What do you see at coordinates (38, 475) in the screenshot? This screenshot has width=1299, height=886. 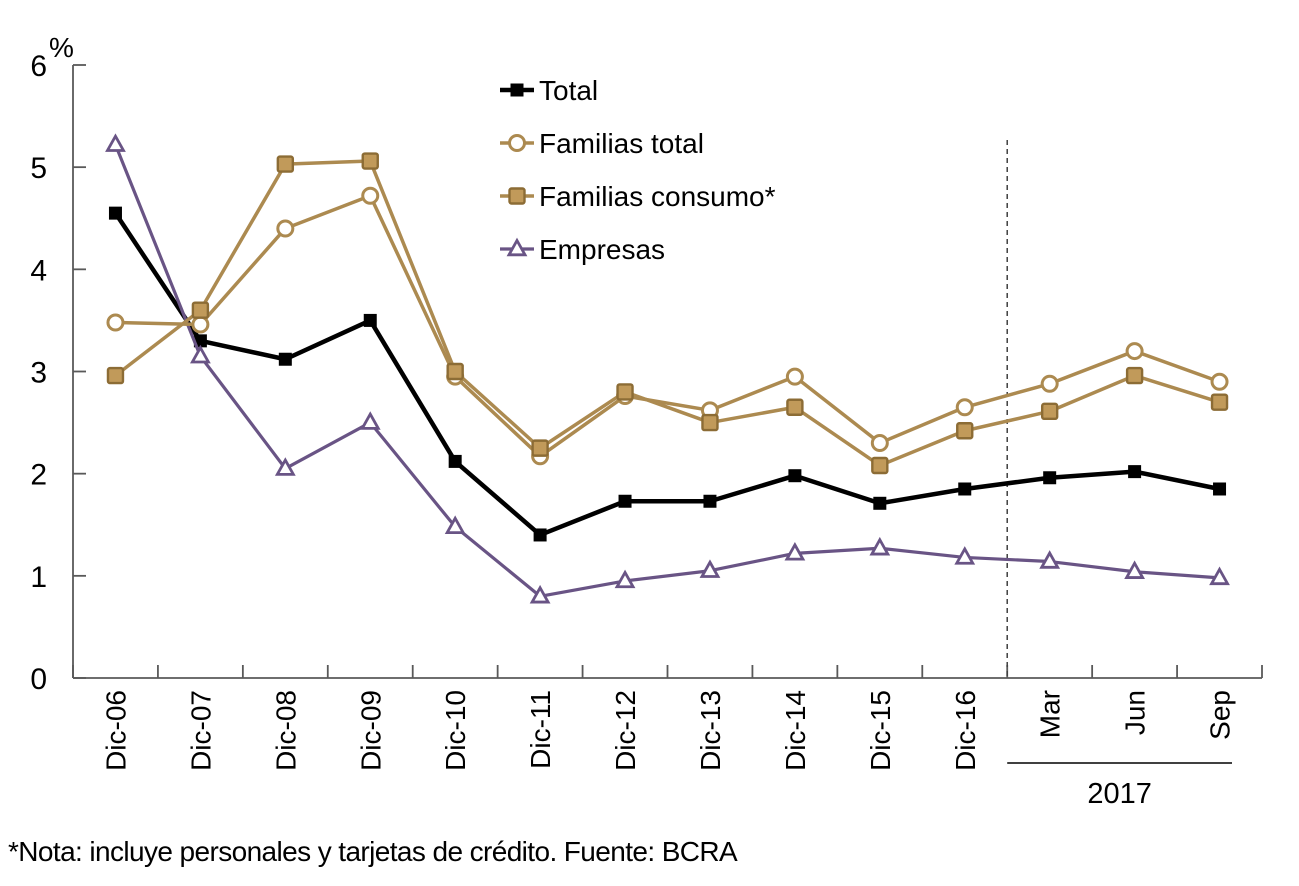 I see `y-axis-label: 2` at bounding box center [38, 475].